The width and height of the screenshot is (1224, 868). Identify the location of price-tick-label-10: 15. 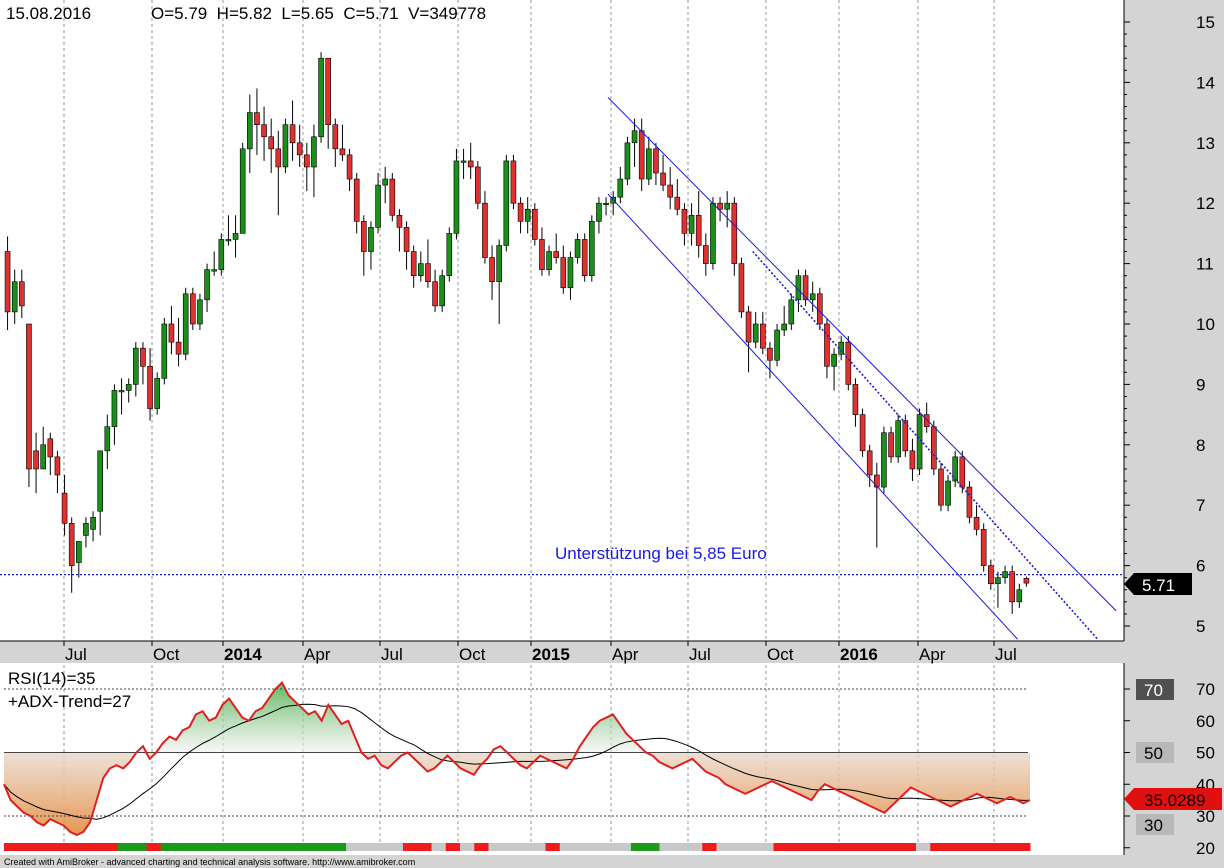
(1205, 22).